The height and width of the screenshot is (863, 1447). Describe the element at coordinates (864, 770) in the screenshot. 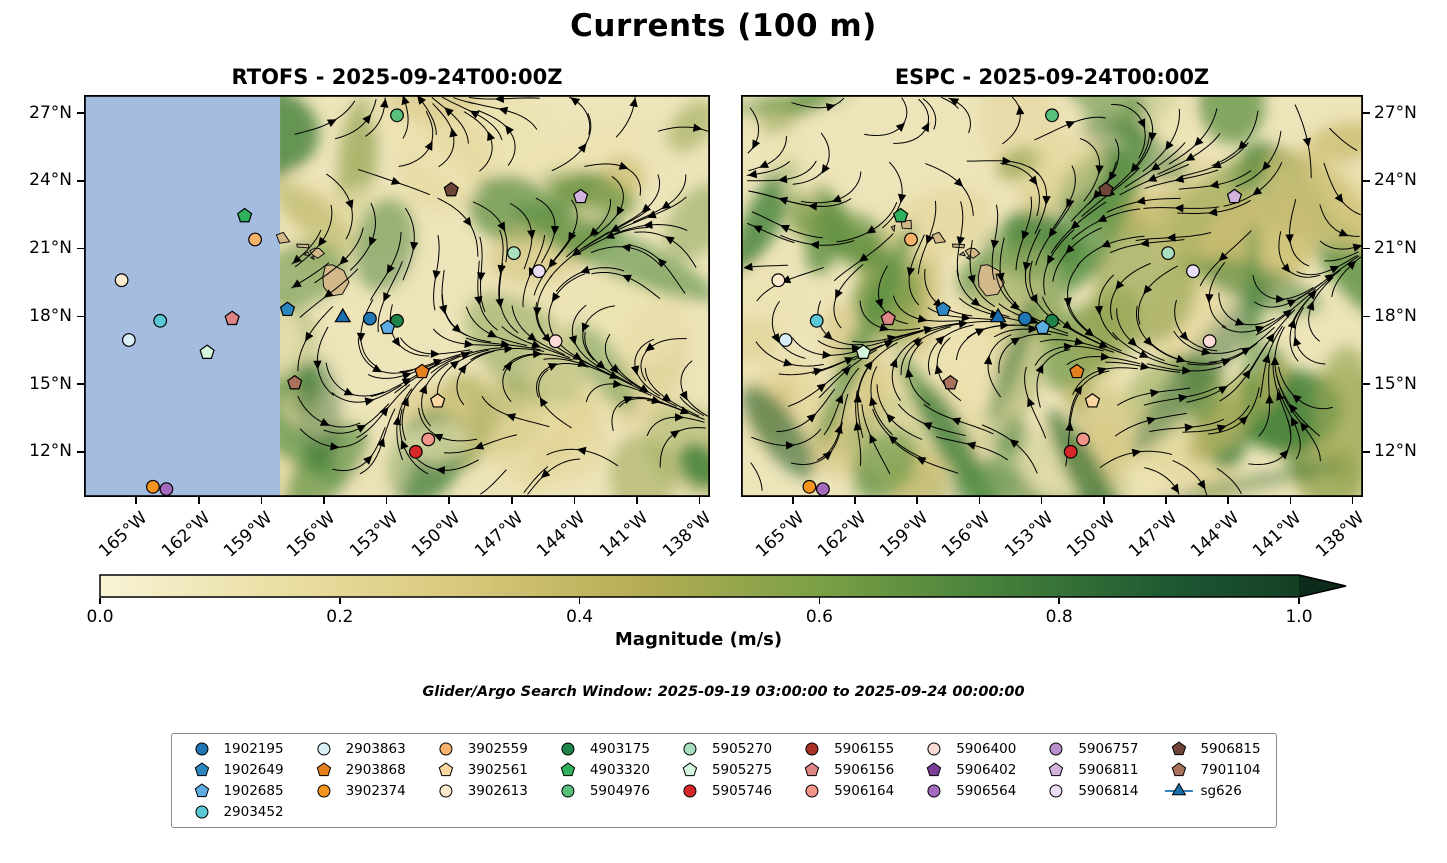

I see `legend-label: 5906156` at that location.